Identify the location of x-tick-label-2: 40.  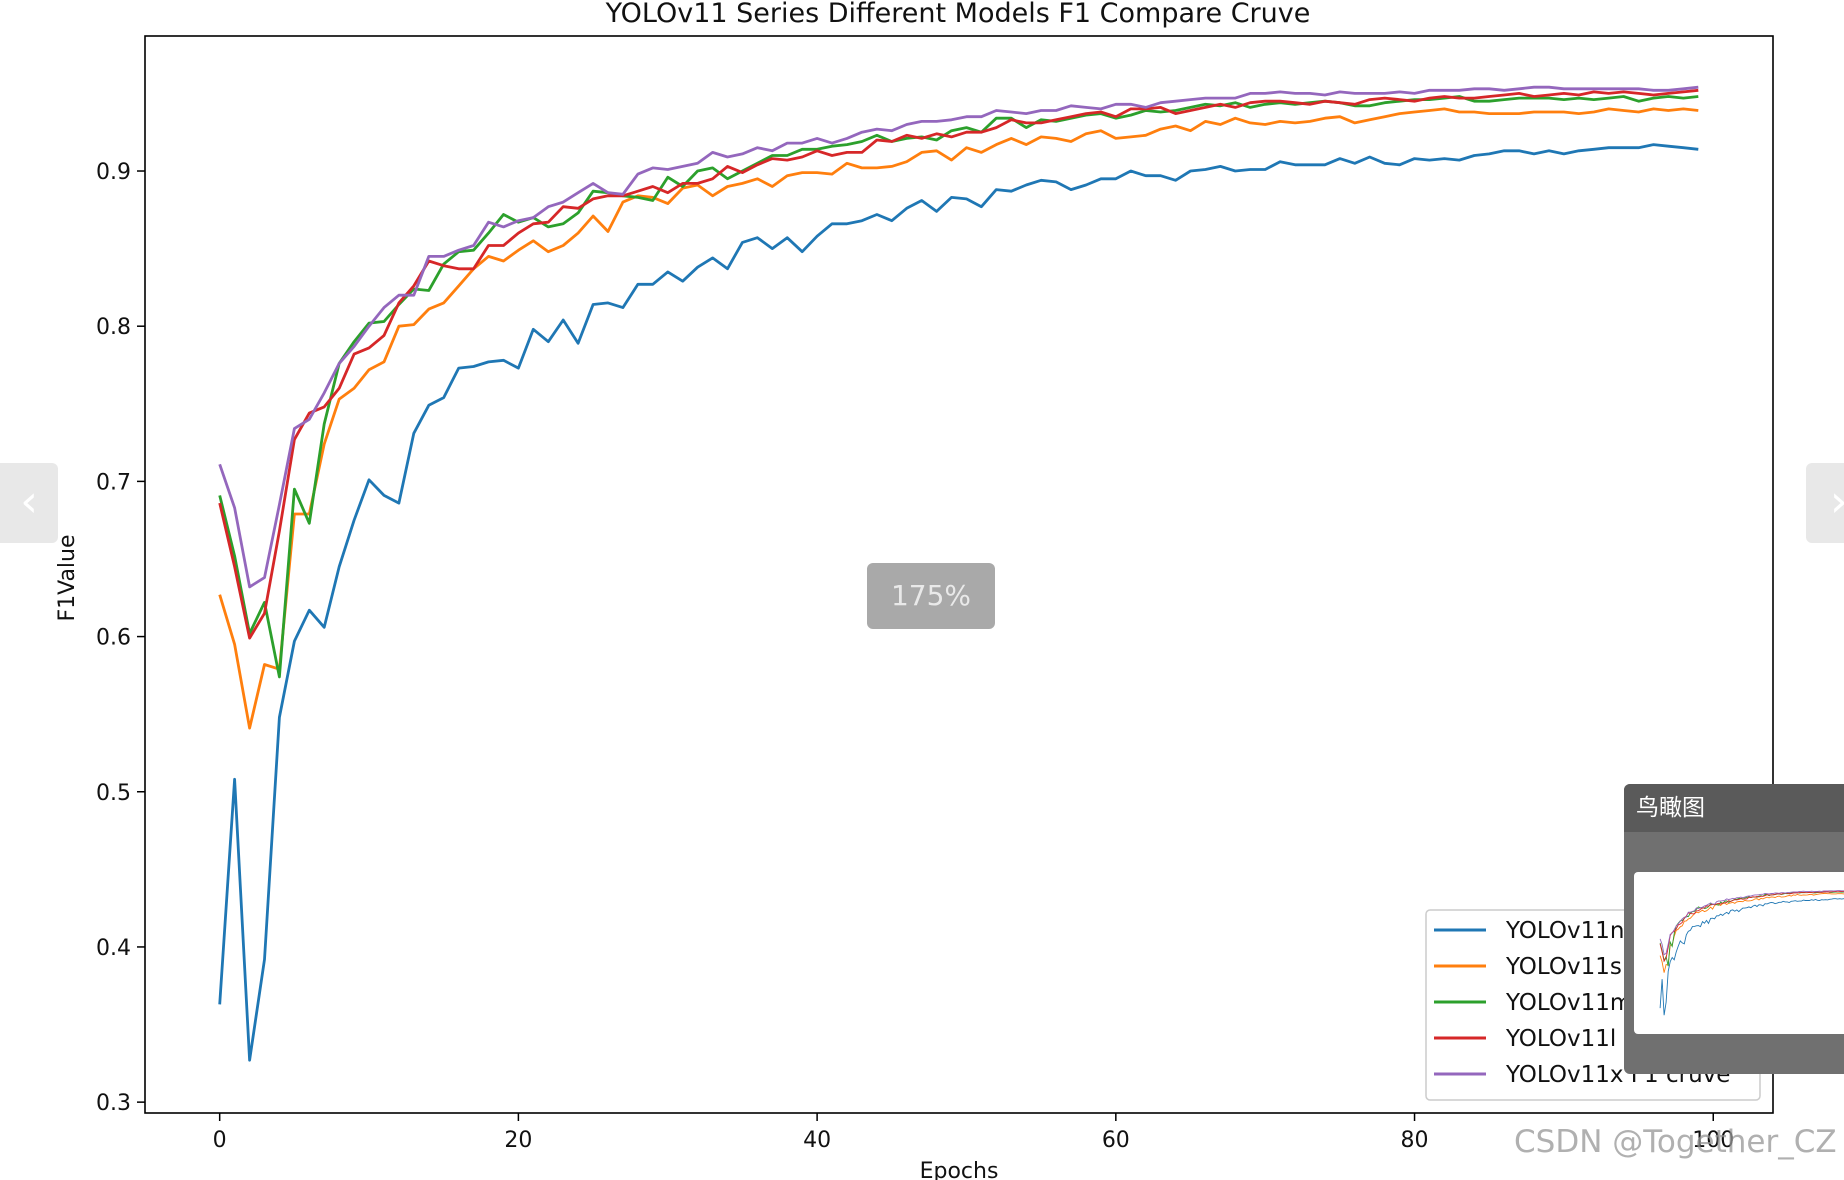
(817, 1140).